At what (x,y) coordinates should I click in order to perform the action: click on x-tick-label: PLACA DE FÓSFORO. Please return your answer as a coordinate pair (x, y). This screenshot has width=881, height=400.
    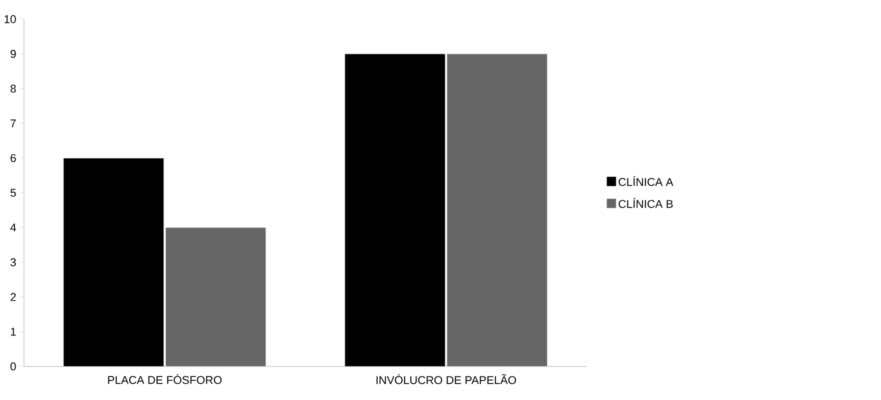
    Looking at the image, I should click on (165, 379).